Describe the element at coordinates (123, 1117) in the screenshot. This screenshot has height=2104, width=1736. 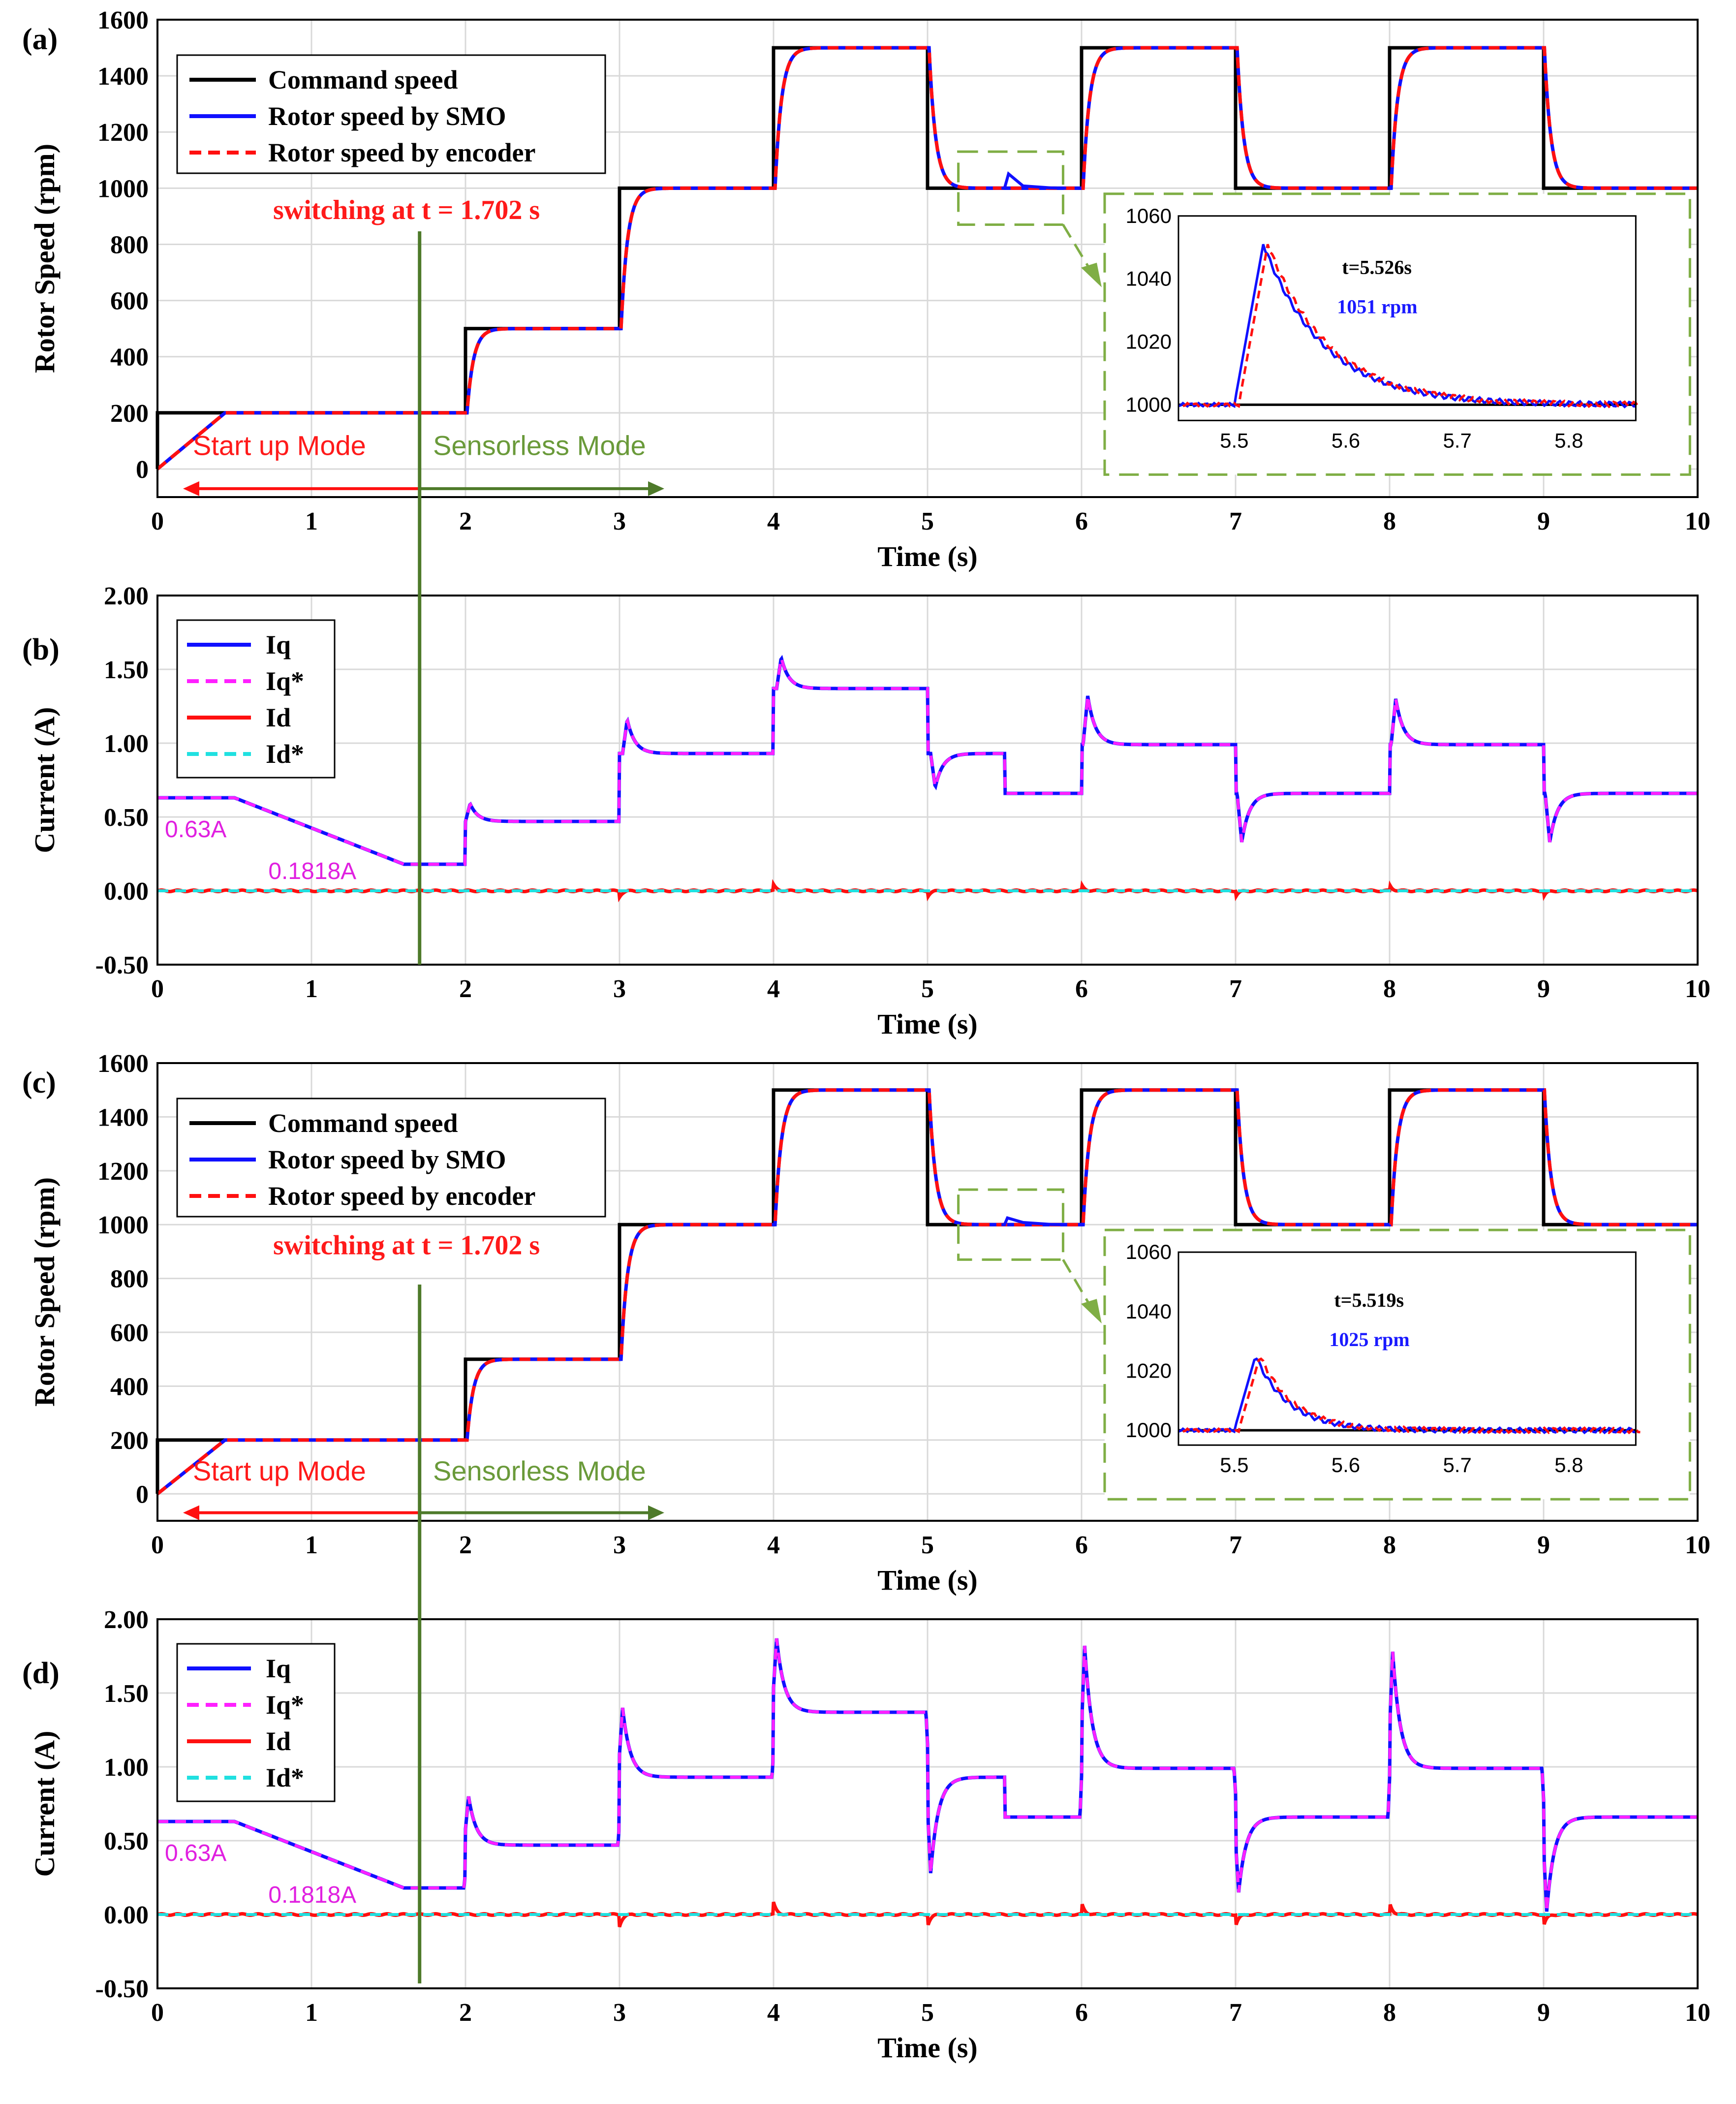
I see `y-tick-label: 1400` at that location.